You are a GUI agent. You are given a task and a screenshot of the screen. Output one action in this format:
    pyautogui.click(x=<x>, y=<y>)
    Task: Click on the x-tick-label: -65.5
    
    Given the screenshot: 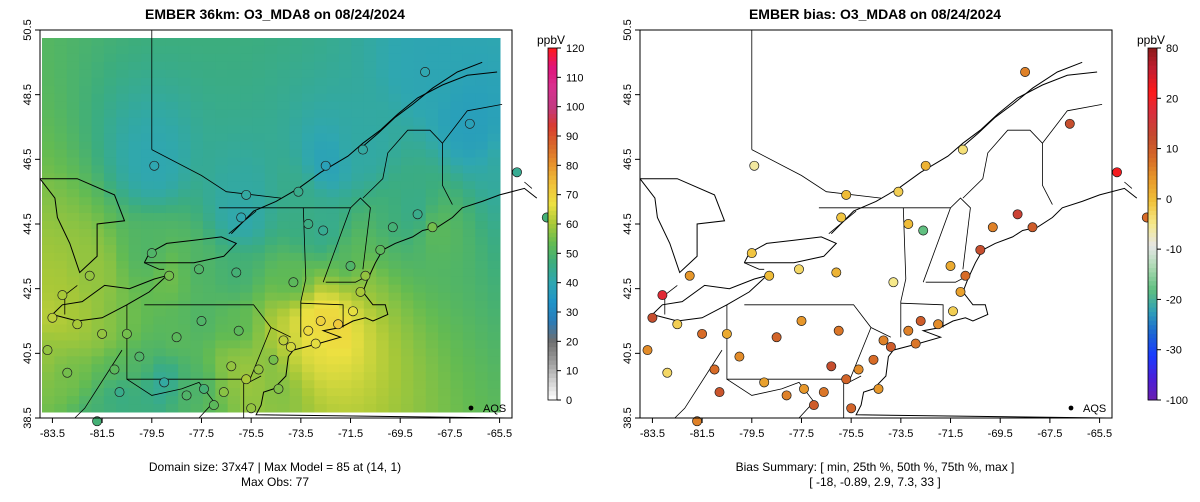 What is the action you would take?
    pyautogui.click(x=1099, y=434)
    